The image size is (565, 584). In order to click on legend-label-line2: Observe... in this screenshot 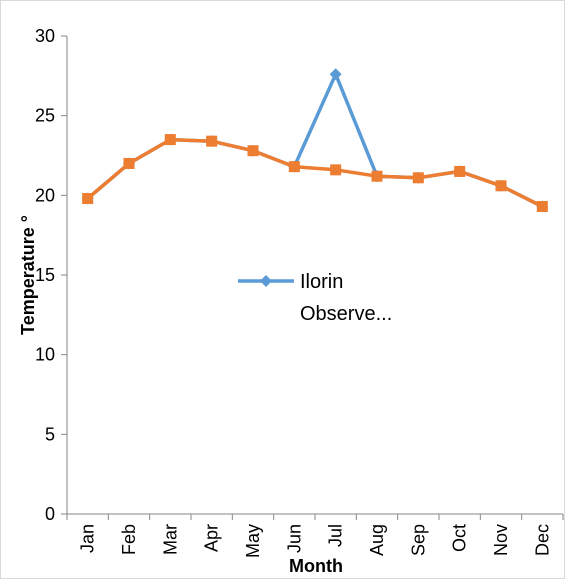, I will do `click(346, 314)`.